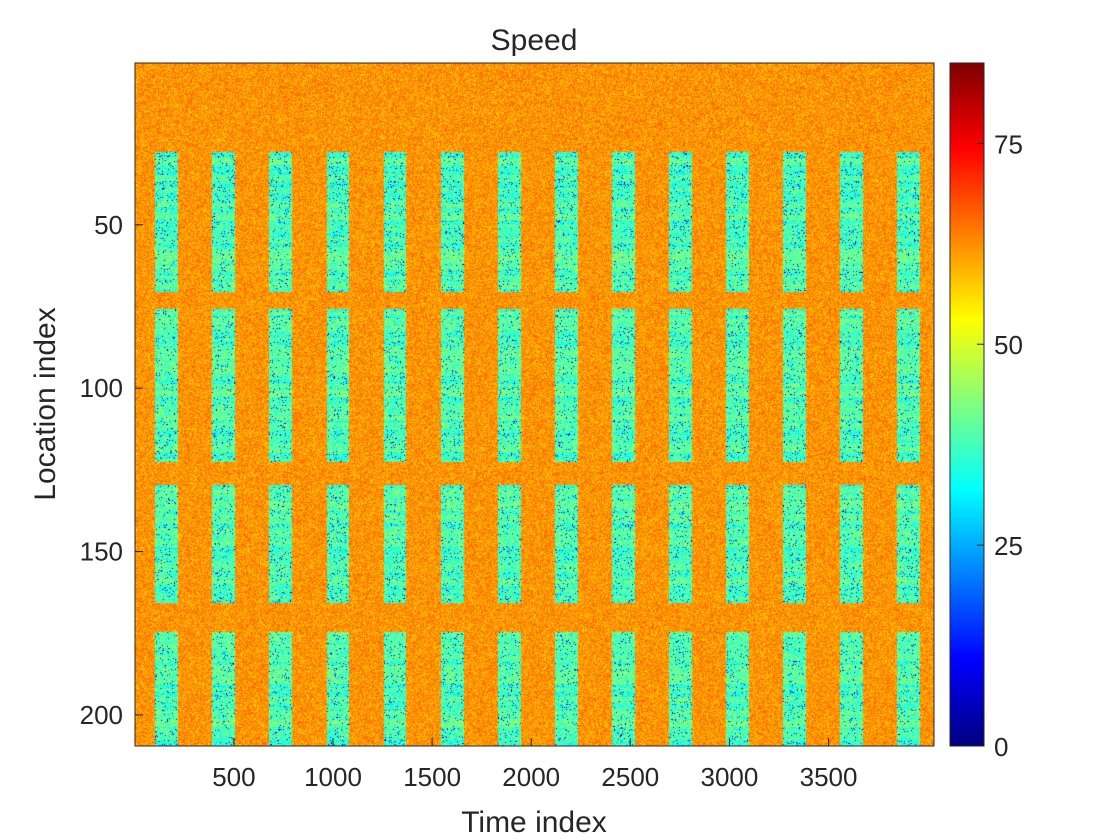  I want to click on y-axis-ticks: 50 100 150 200, so click(111, 470).